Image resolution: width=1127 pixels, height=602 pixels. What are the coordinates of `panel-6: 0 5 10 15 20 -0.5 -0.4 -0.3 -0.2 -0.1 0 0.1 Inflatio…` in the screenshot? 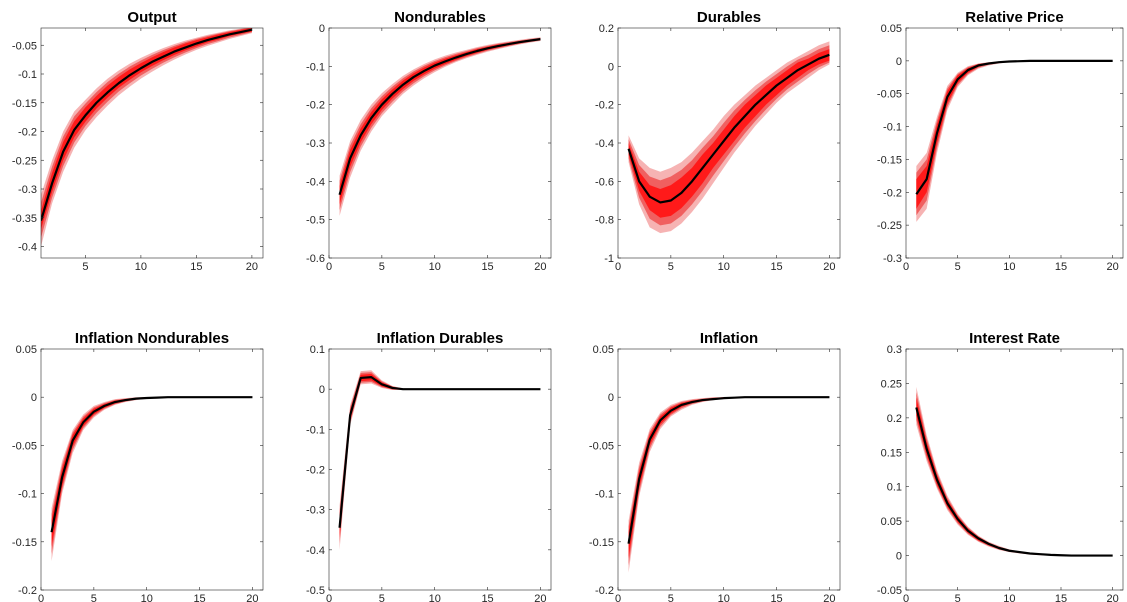 It's located at (429, 466).